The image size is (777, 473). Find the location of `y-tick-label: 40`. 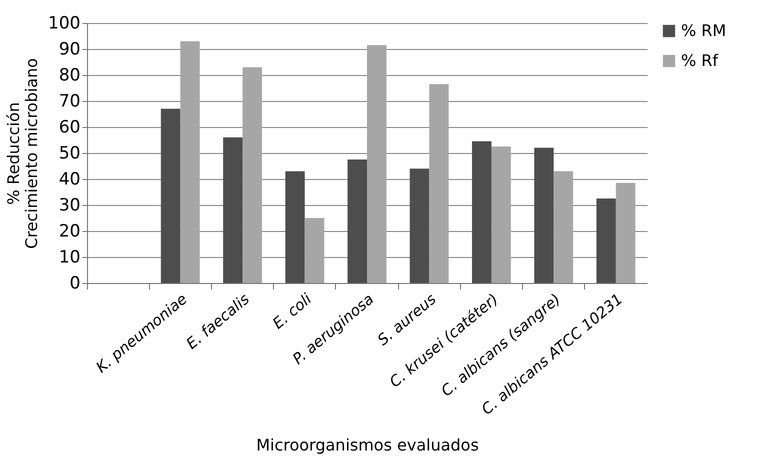

y-tick-label: 40 is located at coordinates (69, 180).